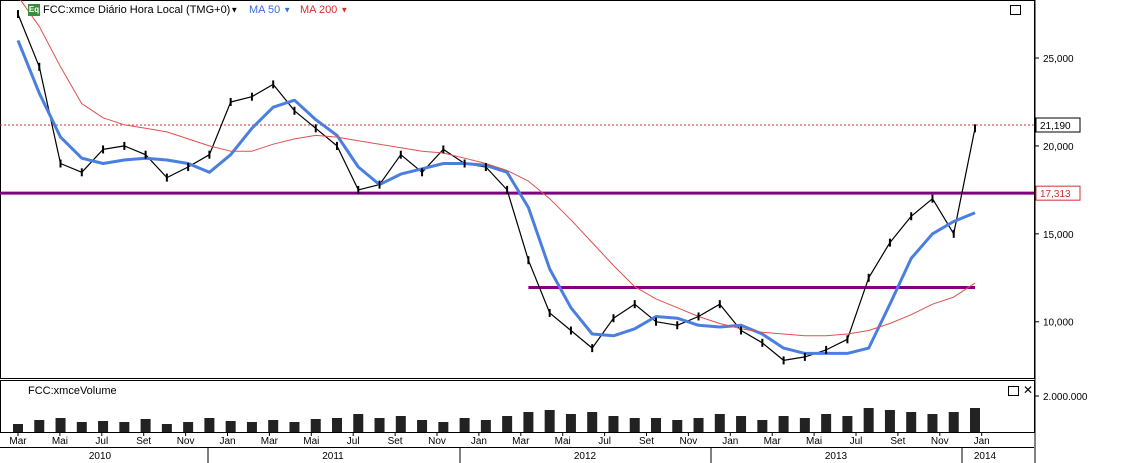  What do you see at coordinates (1065, 397) in the screenshot?
I see `volume-tick-label: 2.000.000` at bounding box center [1065, 397].